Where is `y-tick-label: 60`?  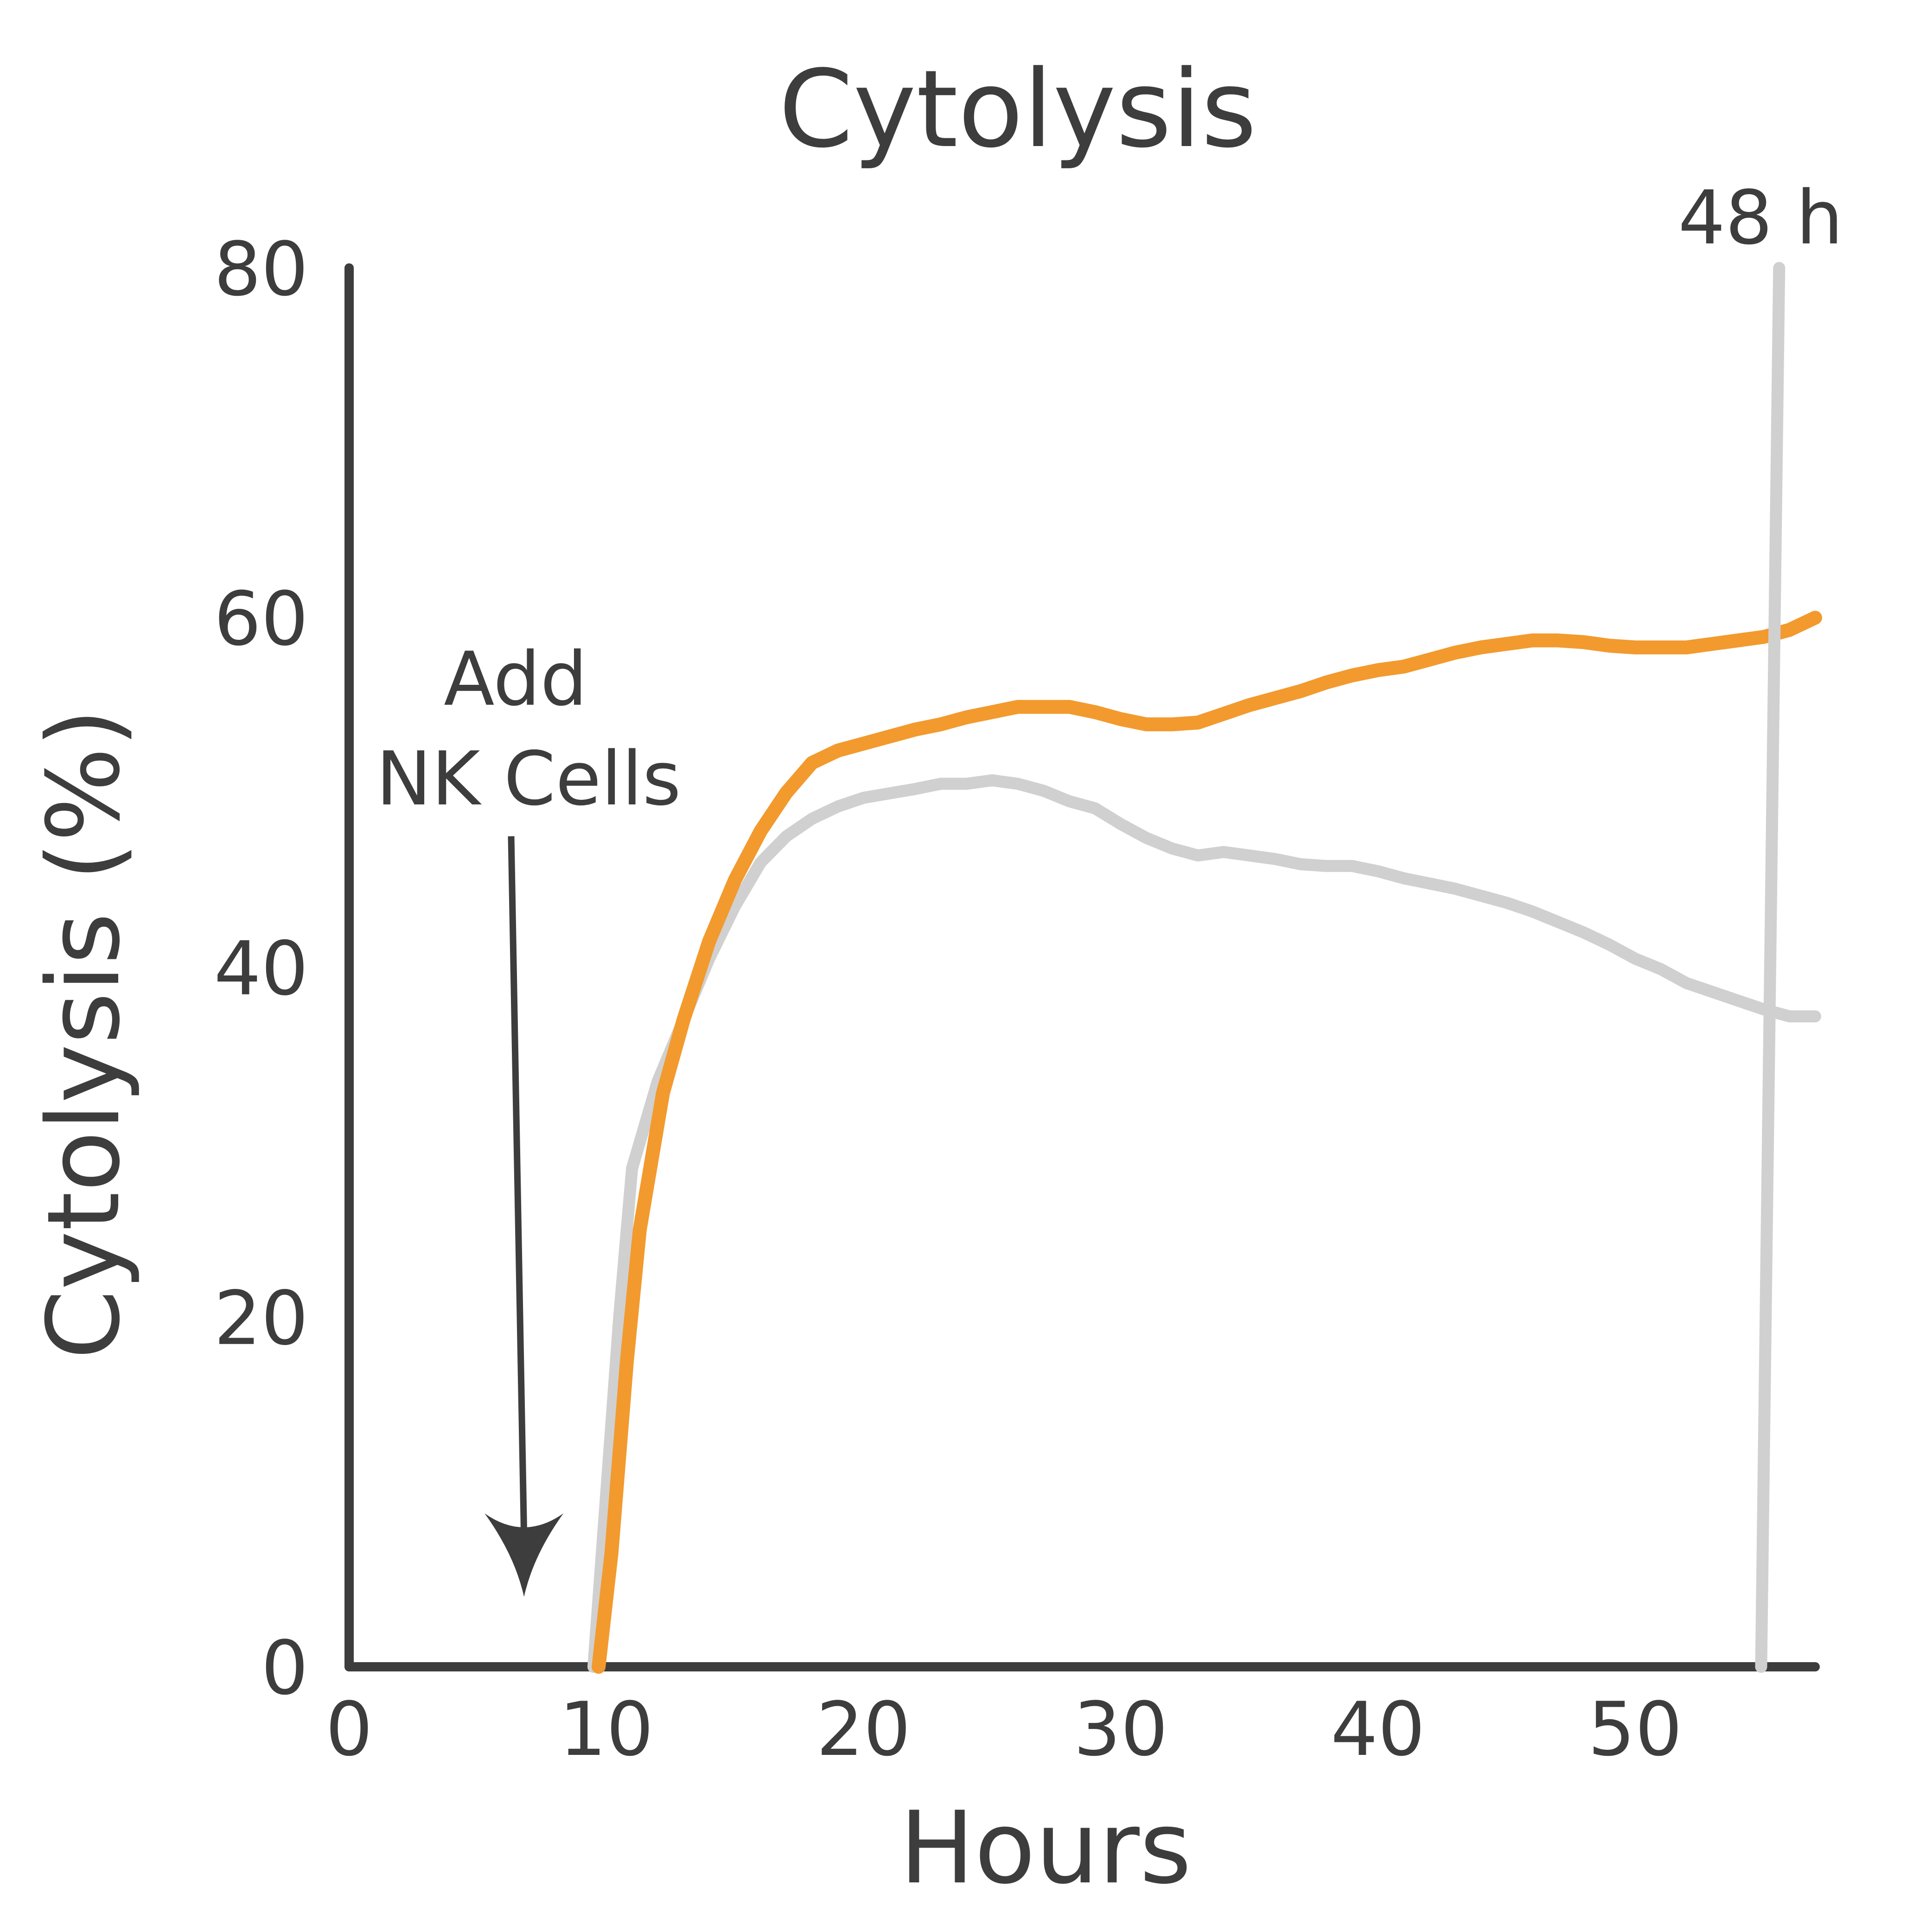 y-tick-label: 60 is located at coordinates (261, 618).